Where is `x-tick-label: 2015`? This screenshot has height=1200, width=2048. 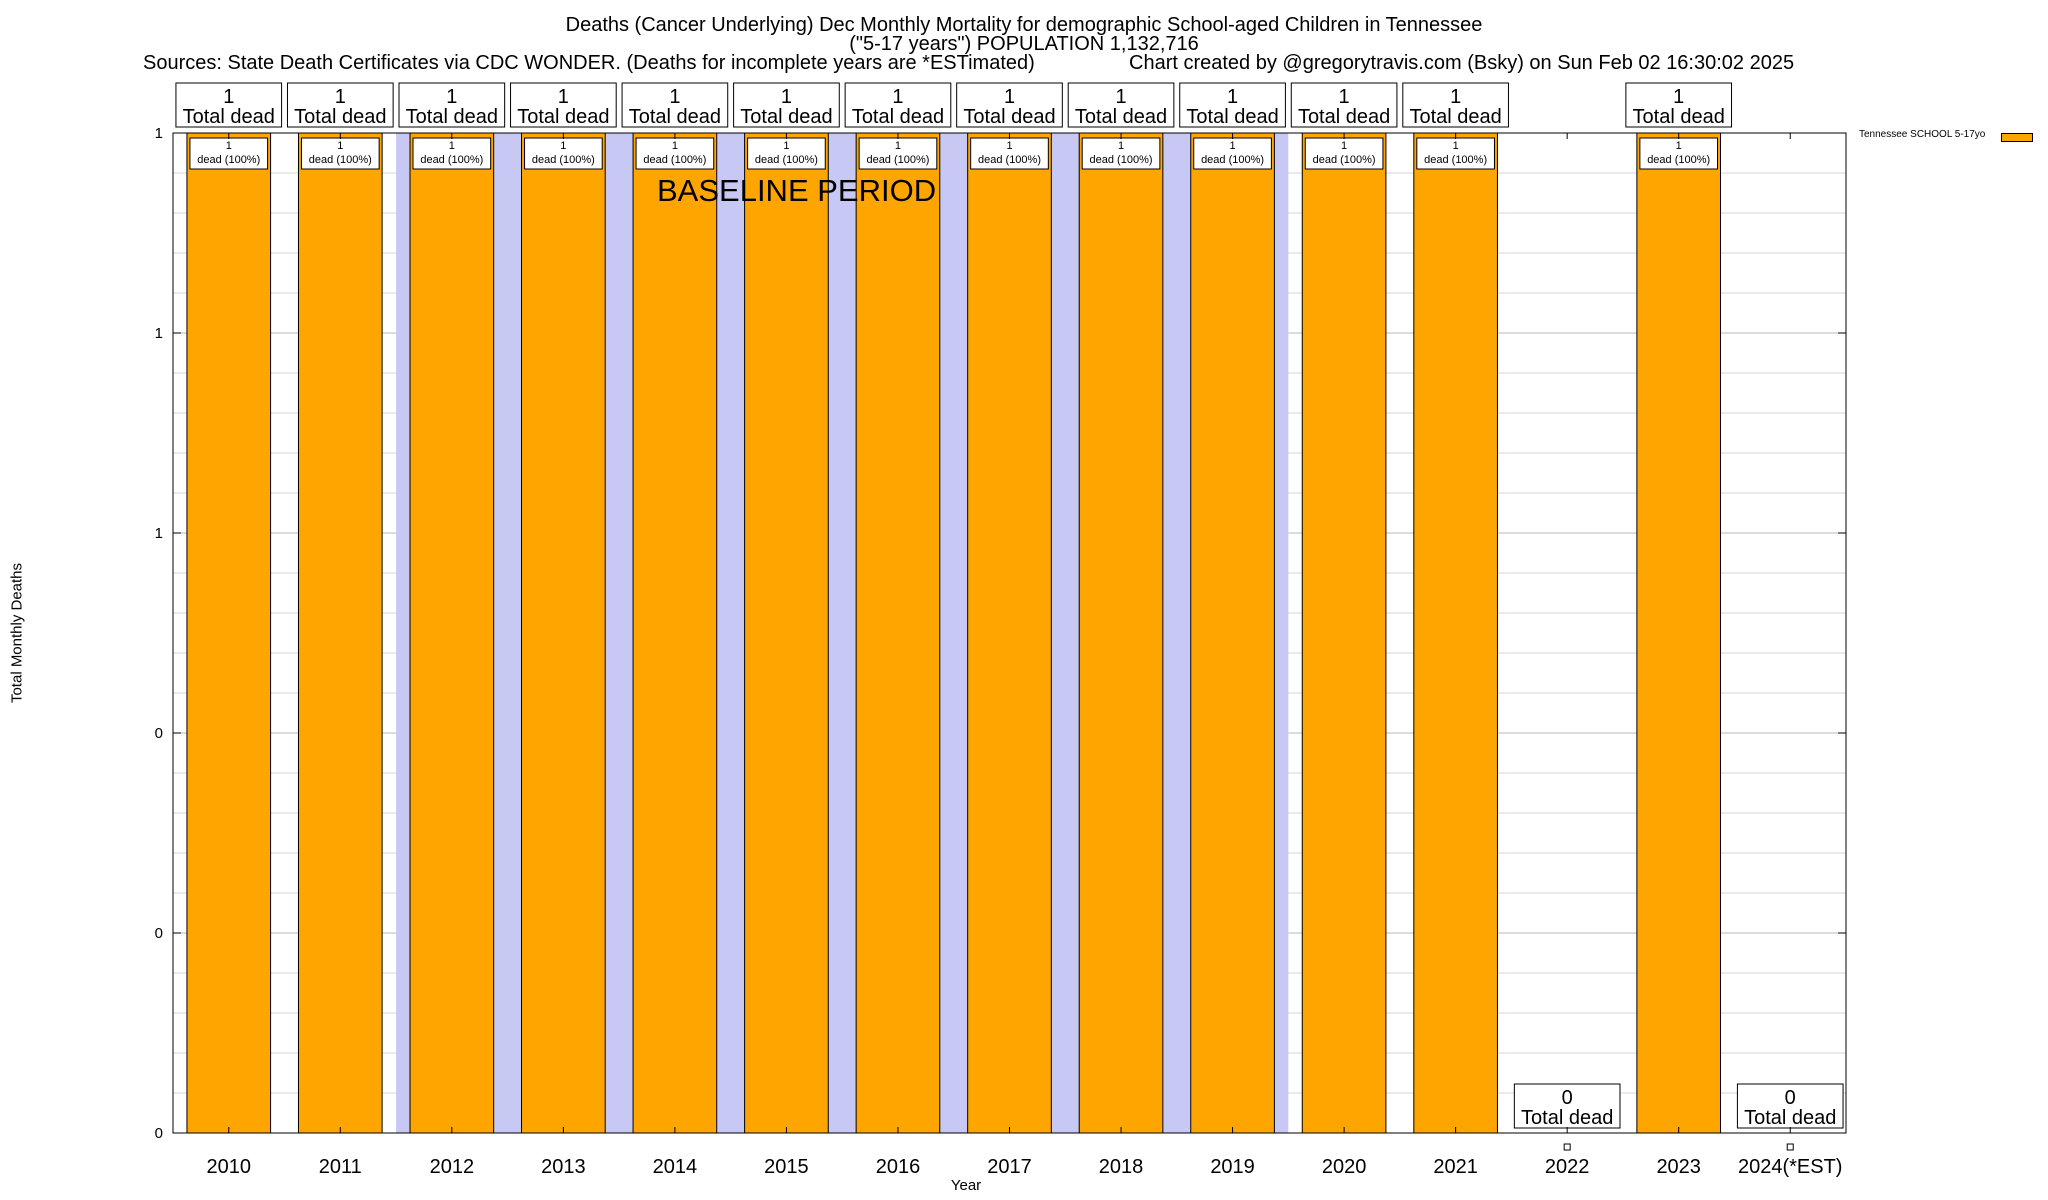
x-tick-label: 2015 is located at coordinates (786, 1167).